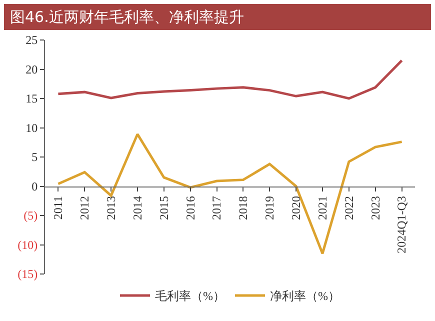 The width and height of the screenshot is (435, 321). Describe the element at coordinates (375, 208) in the screenshot. I see `x-tick-label: 2023` at that location.